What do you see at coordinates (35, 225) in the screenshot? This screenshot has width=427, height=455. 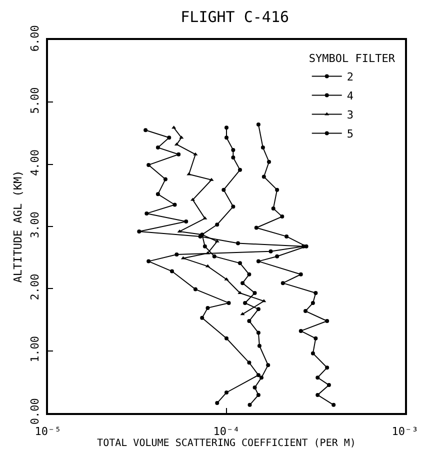 I see `y-tick-label: 3.00` at bounding box center [35, 225].